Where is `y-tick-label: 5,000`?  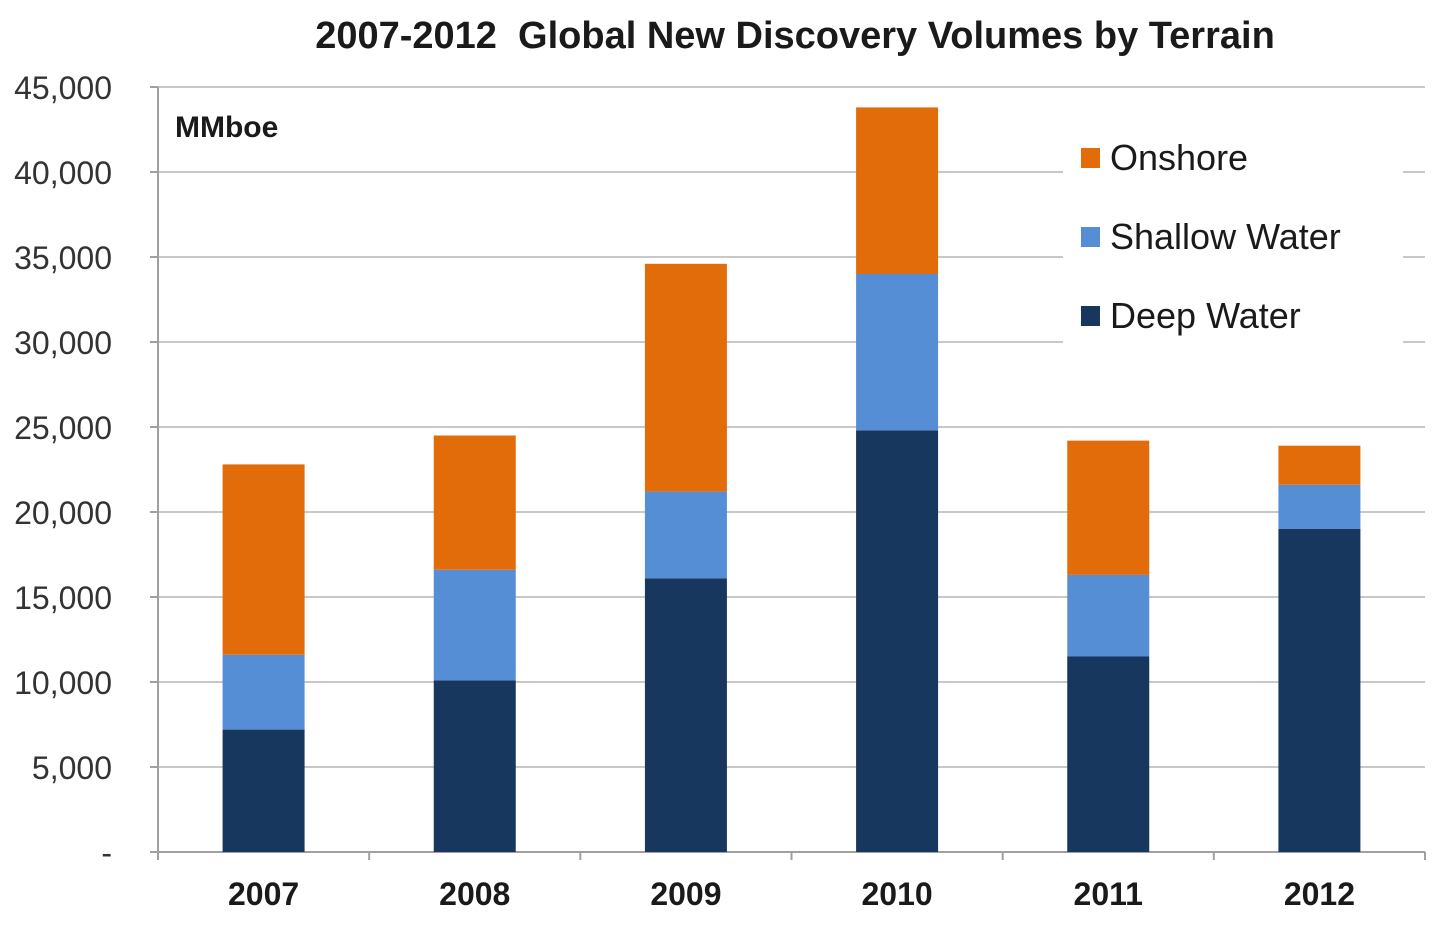 y-tick-label: 5,000 is located at coordinates (72, 768).